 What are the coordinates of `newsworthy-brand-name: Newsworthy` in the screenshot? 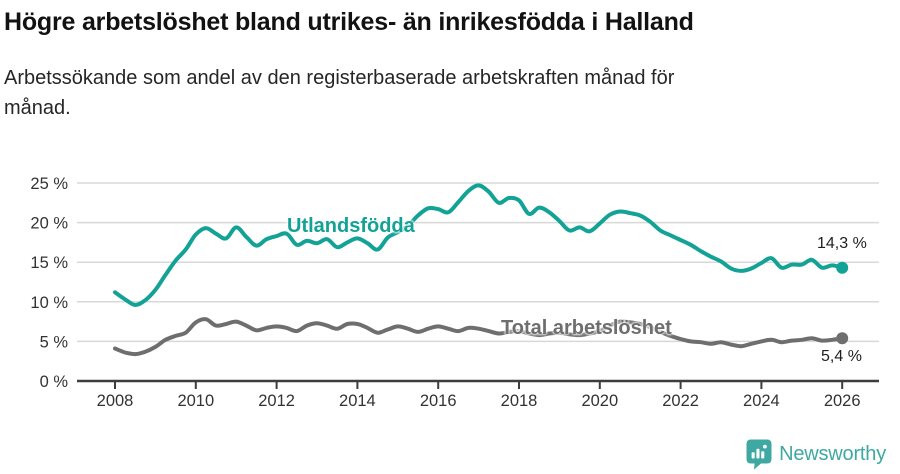 It's located at (832, 453).